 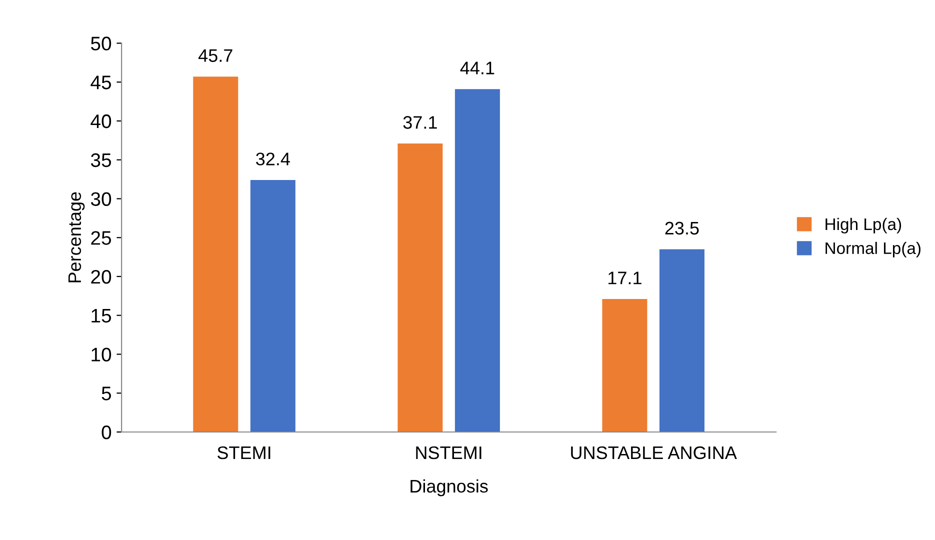 What do you see at coordinates (102, 316) in the screenshot?
I see `y-tick-label: 15` at bounding box center [102, 316].